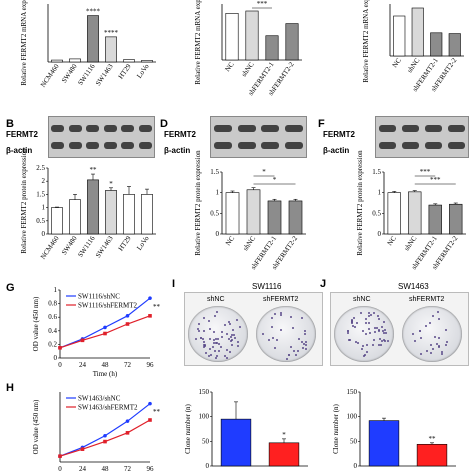 This screenshot has height=474, width=474. What do you see at coordinates (380, 234) in the screenshot?
I see `y-tick-label-F: 0` at bounding box center [380, 234].